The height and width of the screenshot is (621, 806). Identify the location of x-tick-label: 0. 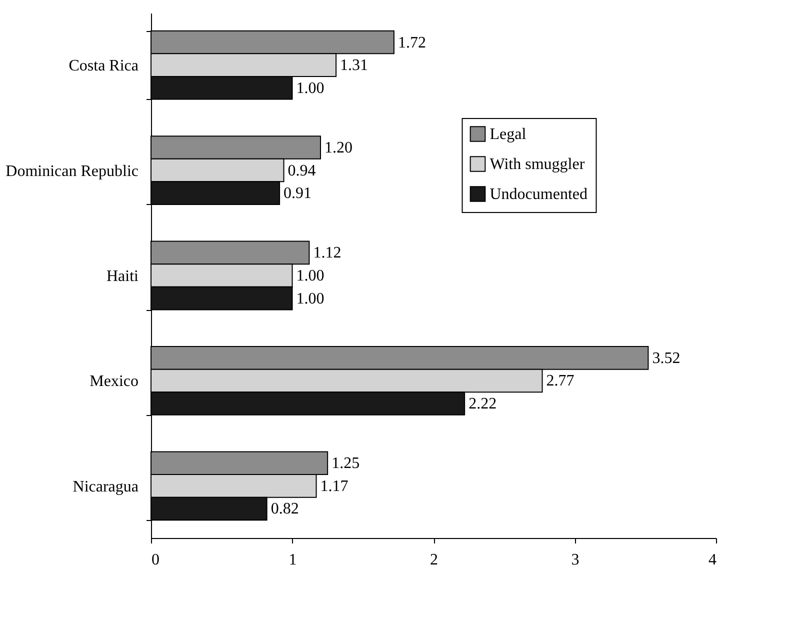
(156, 560).